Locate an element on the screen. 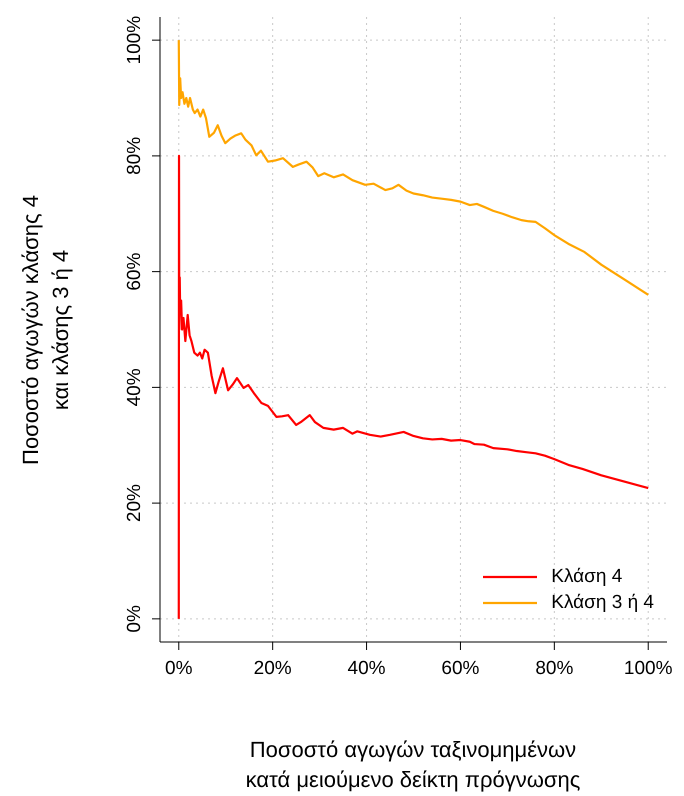 The width and height of the screenshot is (684, 796). x-tick-label: 40% is located at coordinates (367, 668).